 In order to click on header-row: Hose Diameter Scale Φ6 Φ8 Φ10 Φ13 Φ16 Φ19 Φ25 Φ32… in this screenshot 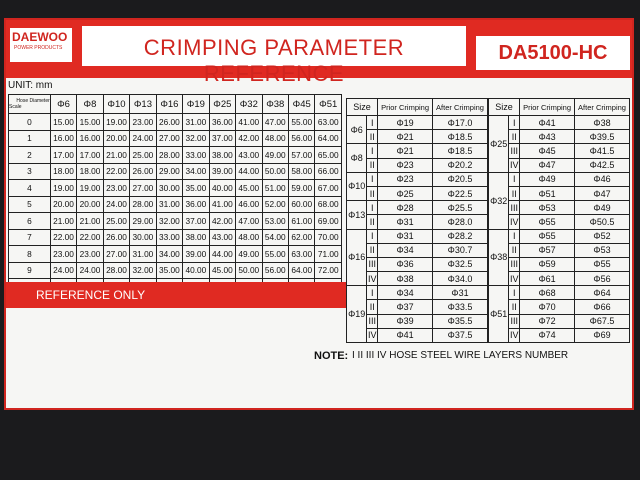, I will do `click(175, 104)`.